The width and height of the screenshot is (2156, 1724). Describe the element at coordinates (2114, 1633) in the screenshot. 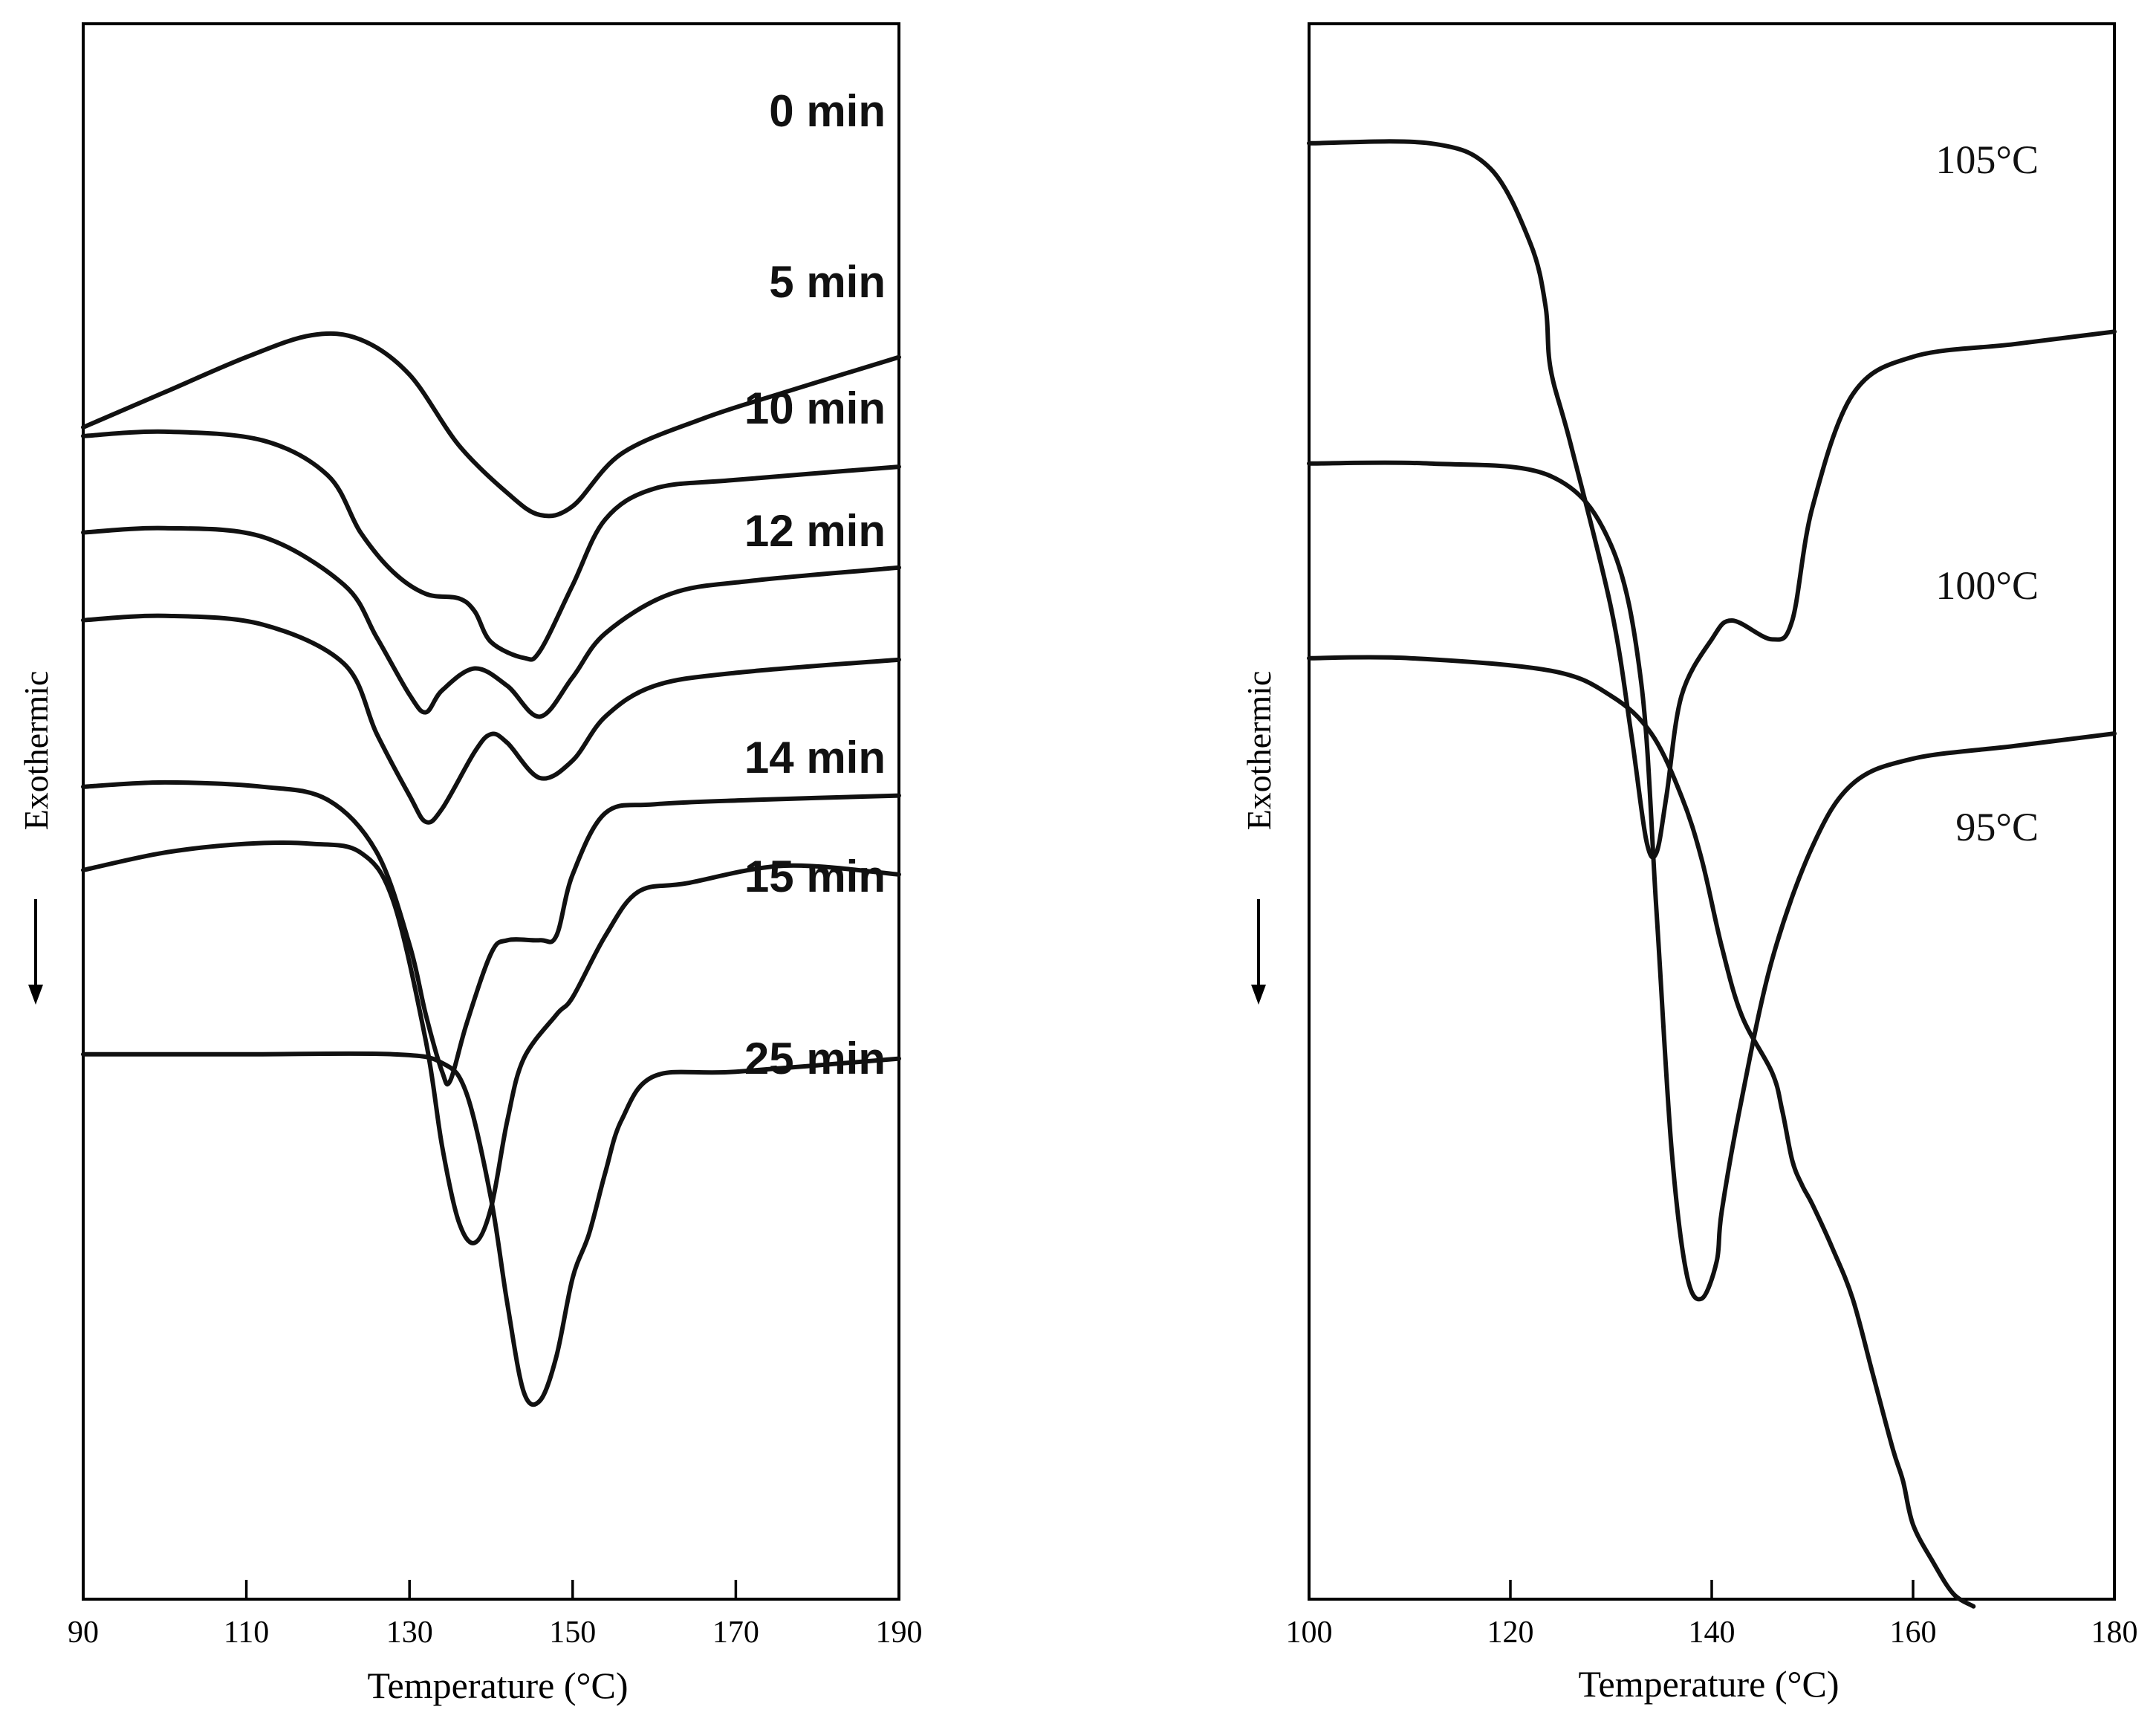

I see `right-x-tick-label: 180` at that location.